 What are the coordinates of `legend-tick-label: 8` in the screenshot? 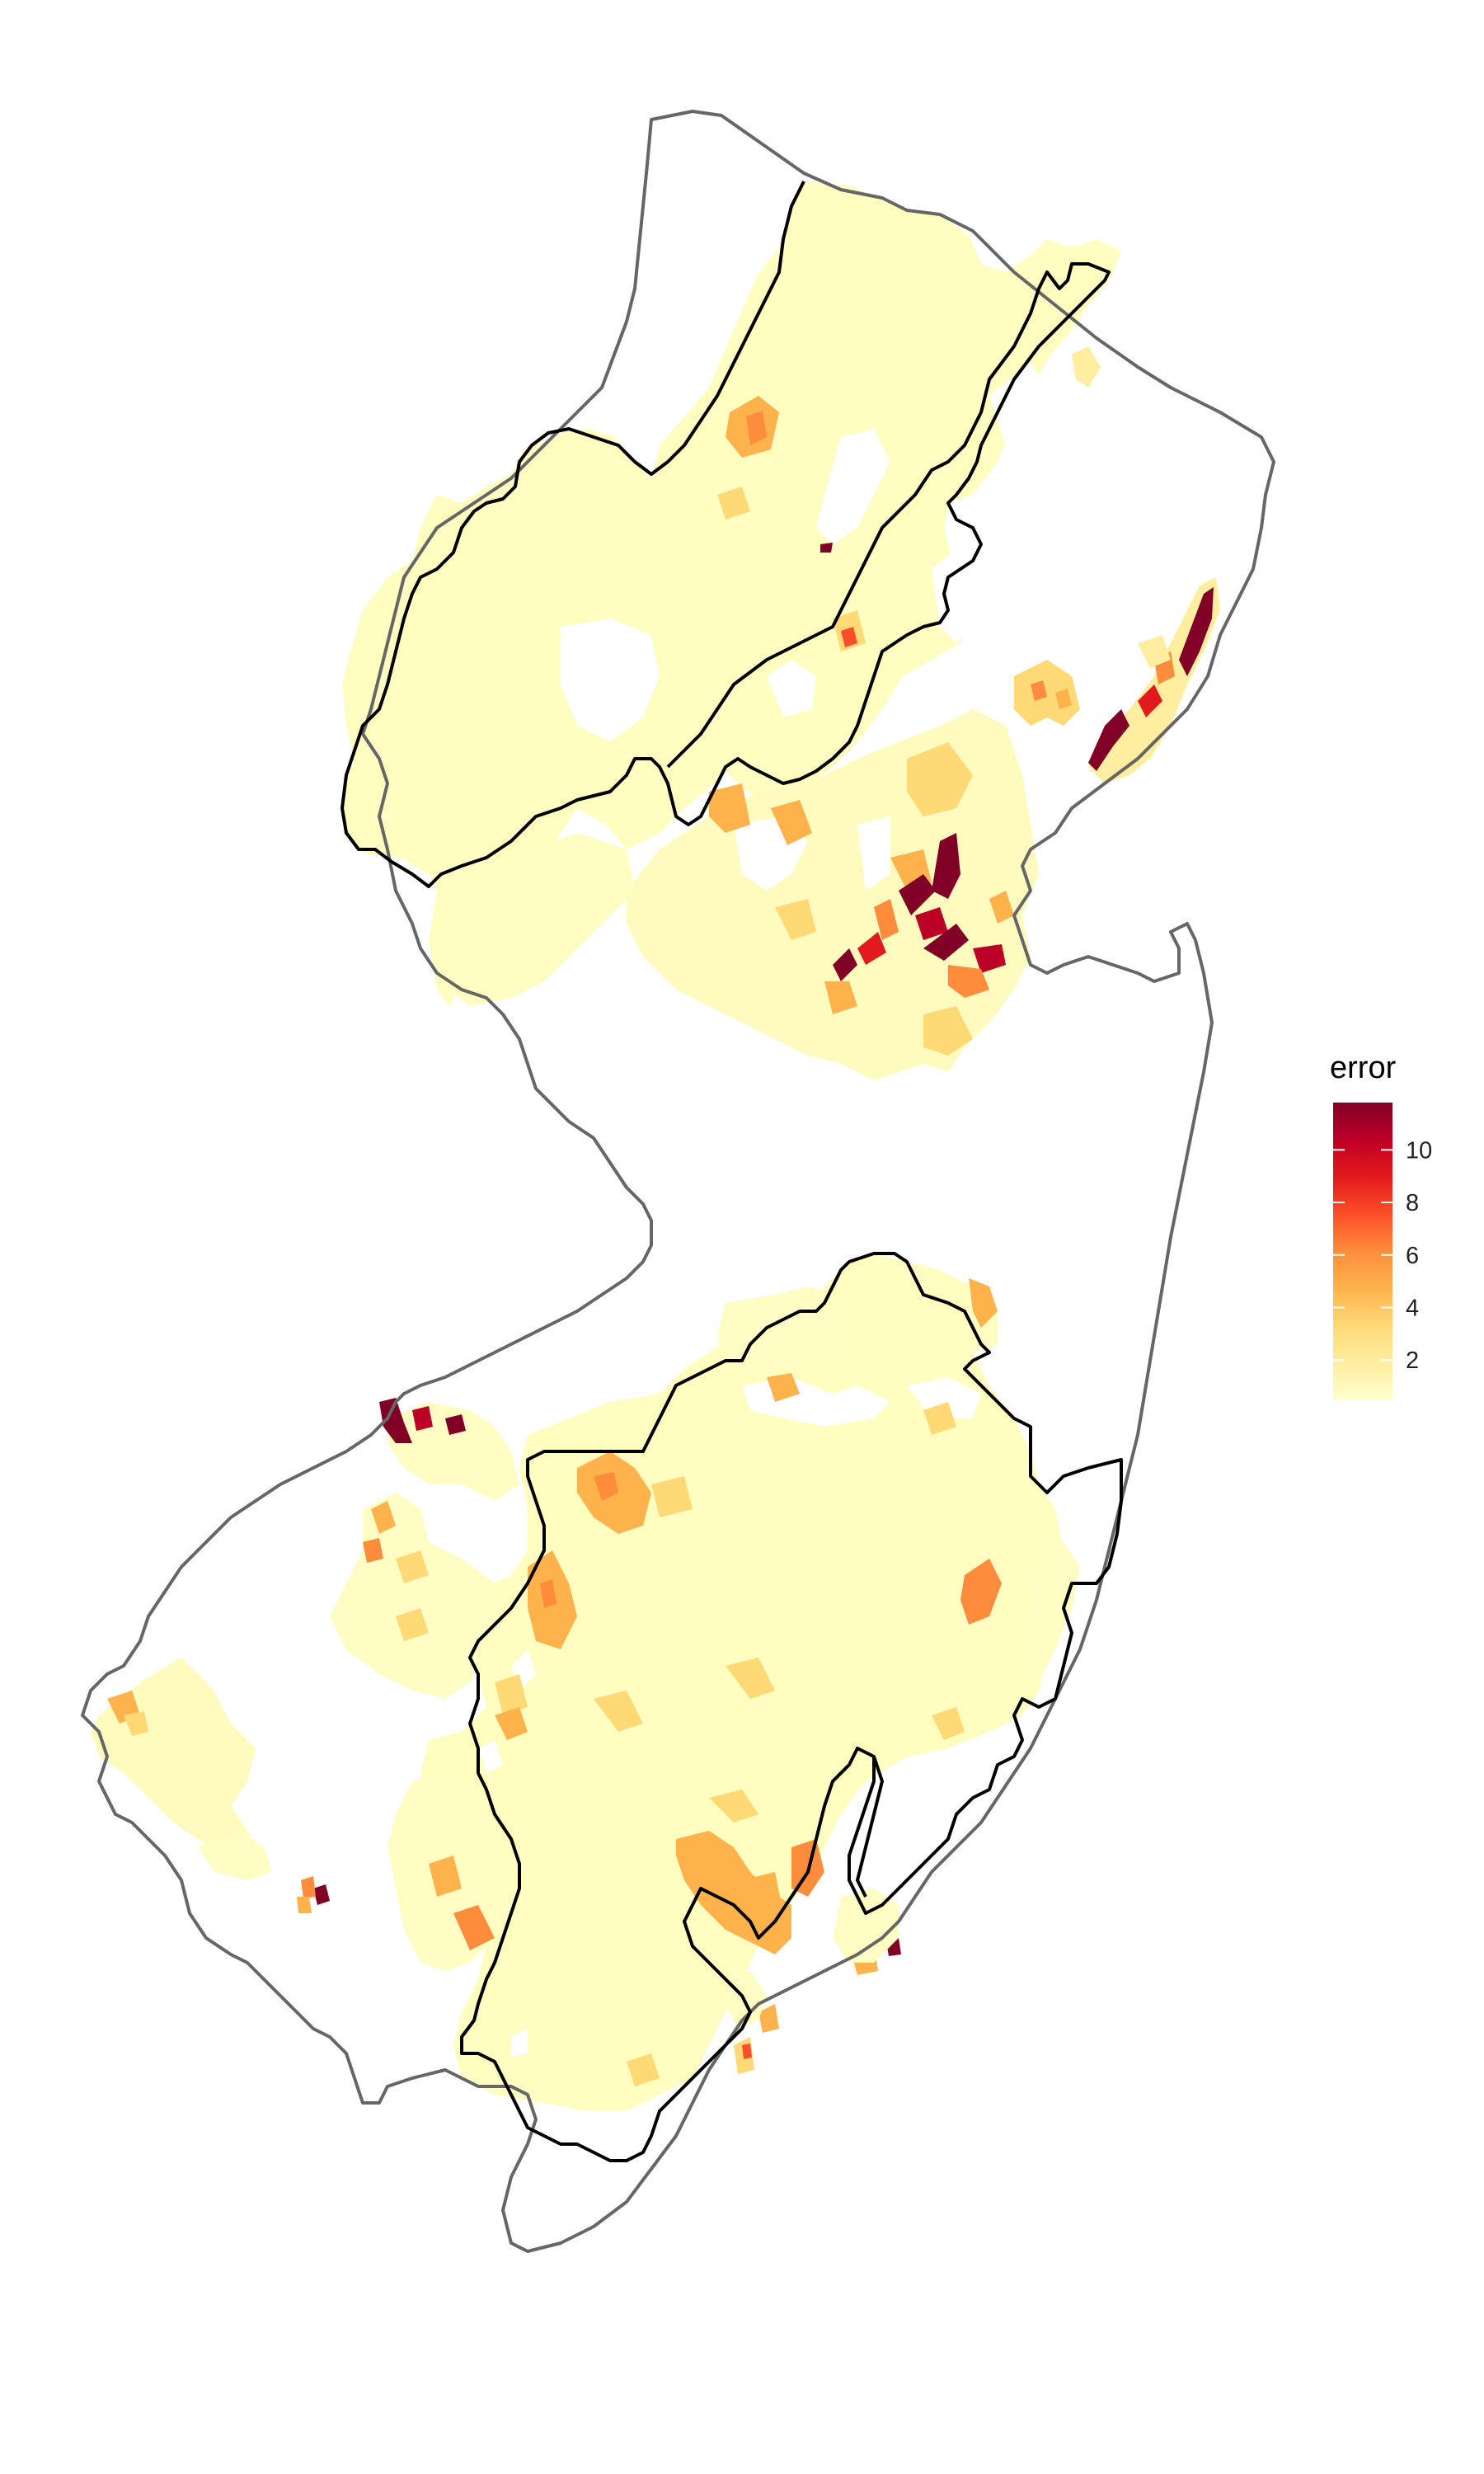 It's located at (1412, 1203).